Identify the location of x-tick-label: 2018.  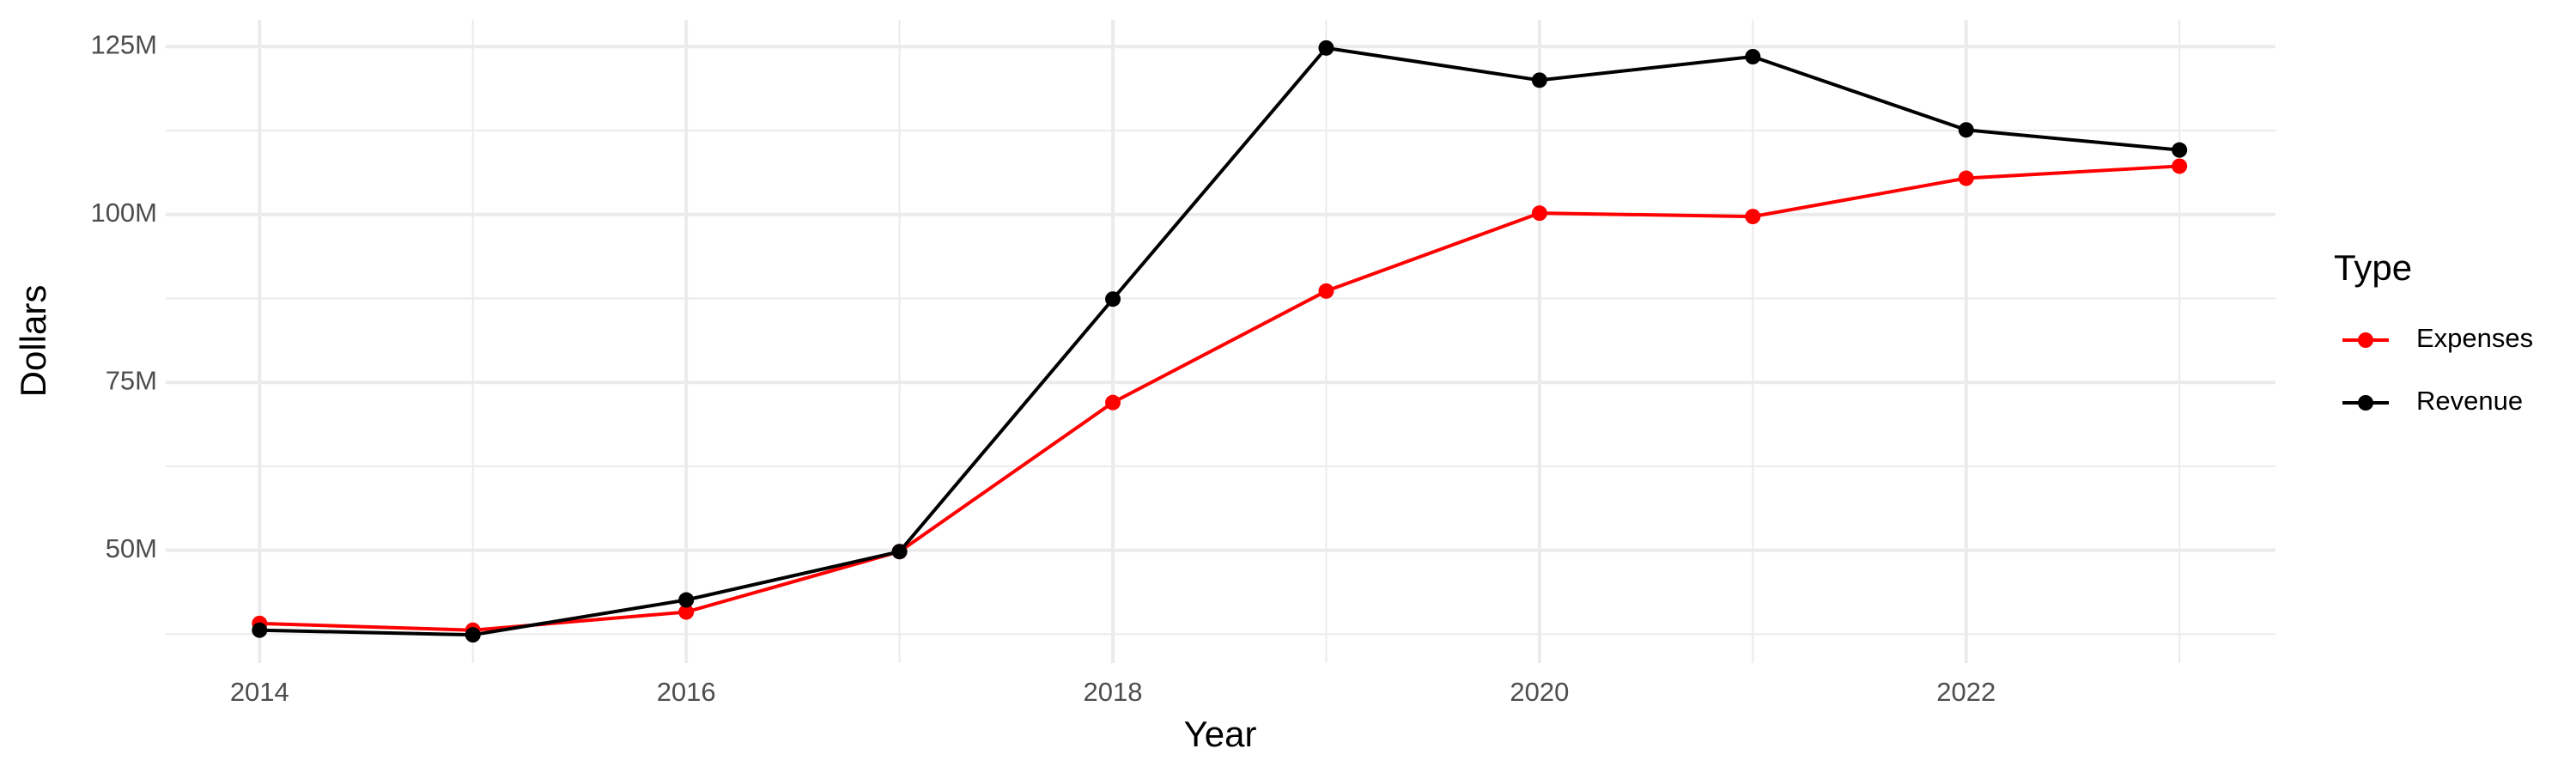
(1113, 692).